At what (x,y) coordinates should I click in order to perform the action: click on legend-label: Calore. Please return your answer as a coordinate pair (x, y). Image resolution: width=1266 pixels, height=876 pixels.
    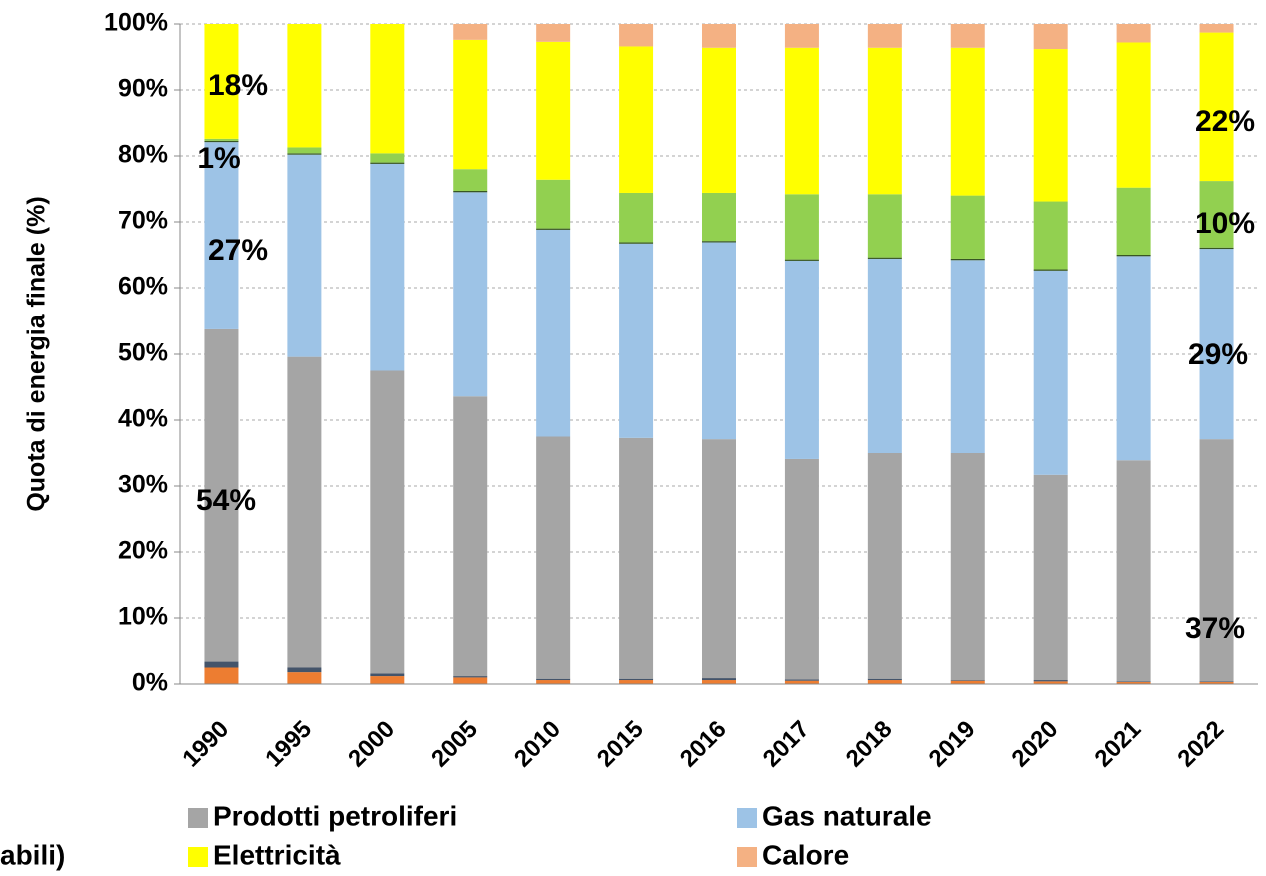
    Looking at the image, I should click on (805, 854).